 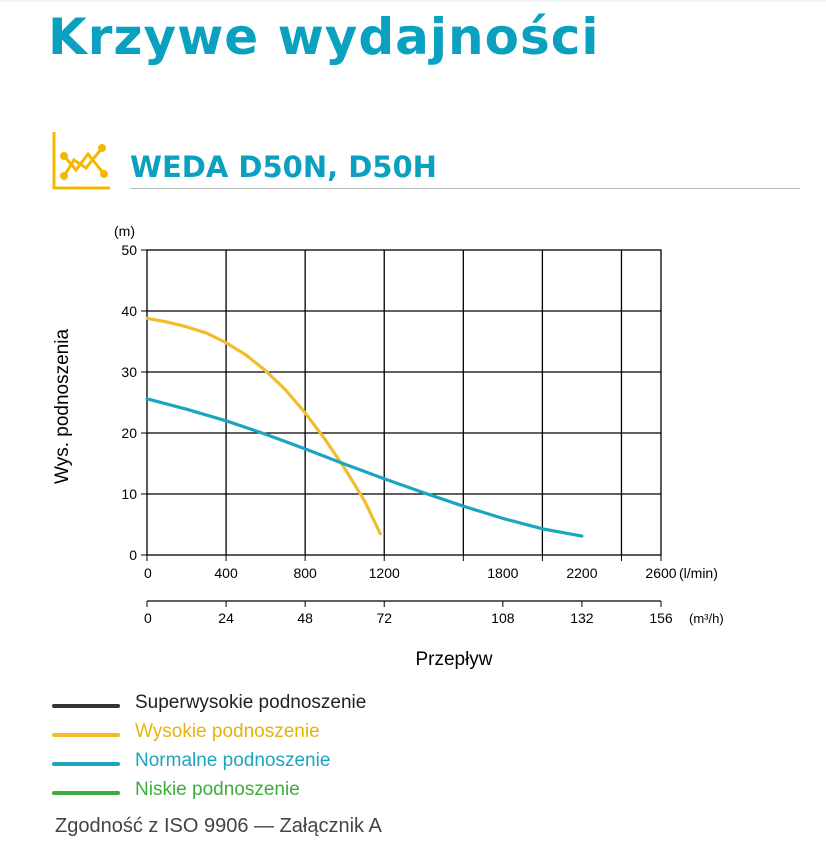 What do you see at coordinates (305, 618) in the screenshot?
I see `x2-tick-label: 48` at bounding box center [305, 618].